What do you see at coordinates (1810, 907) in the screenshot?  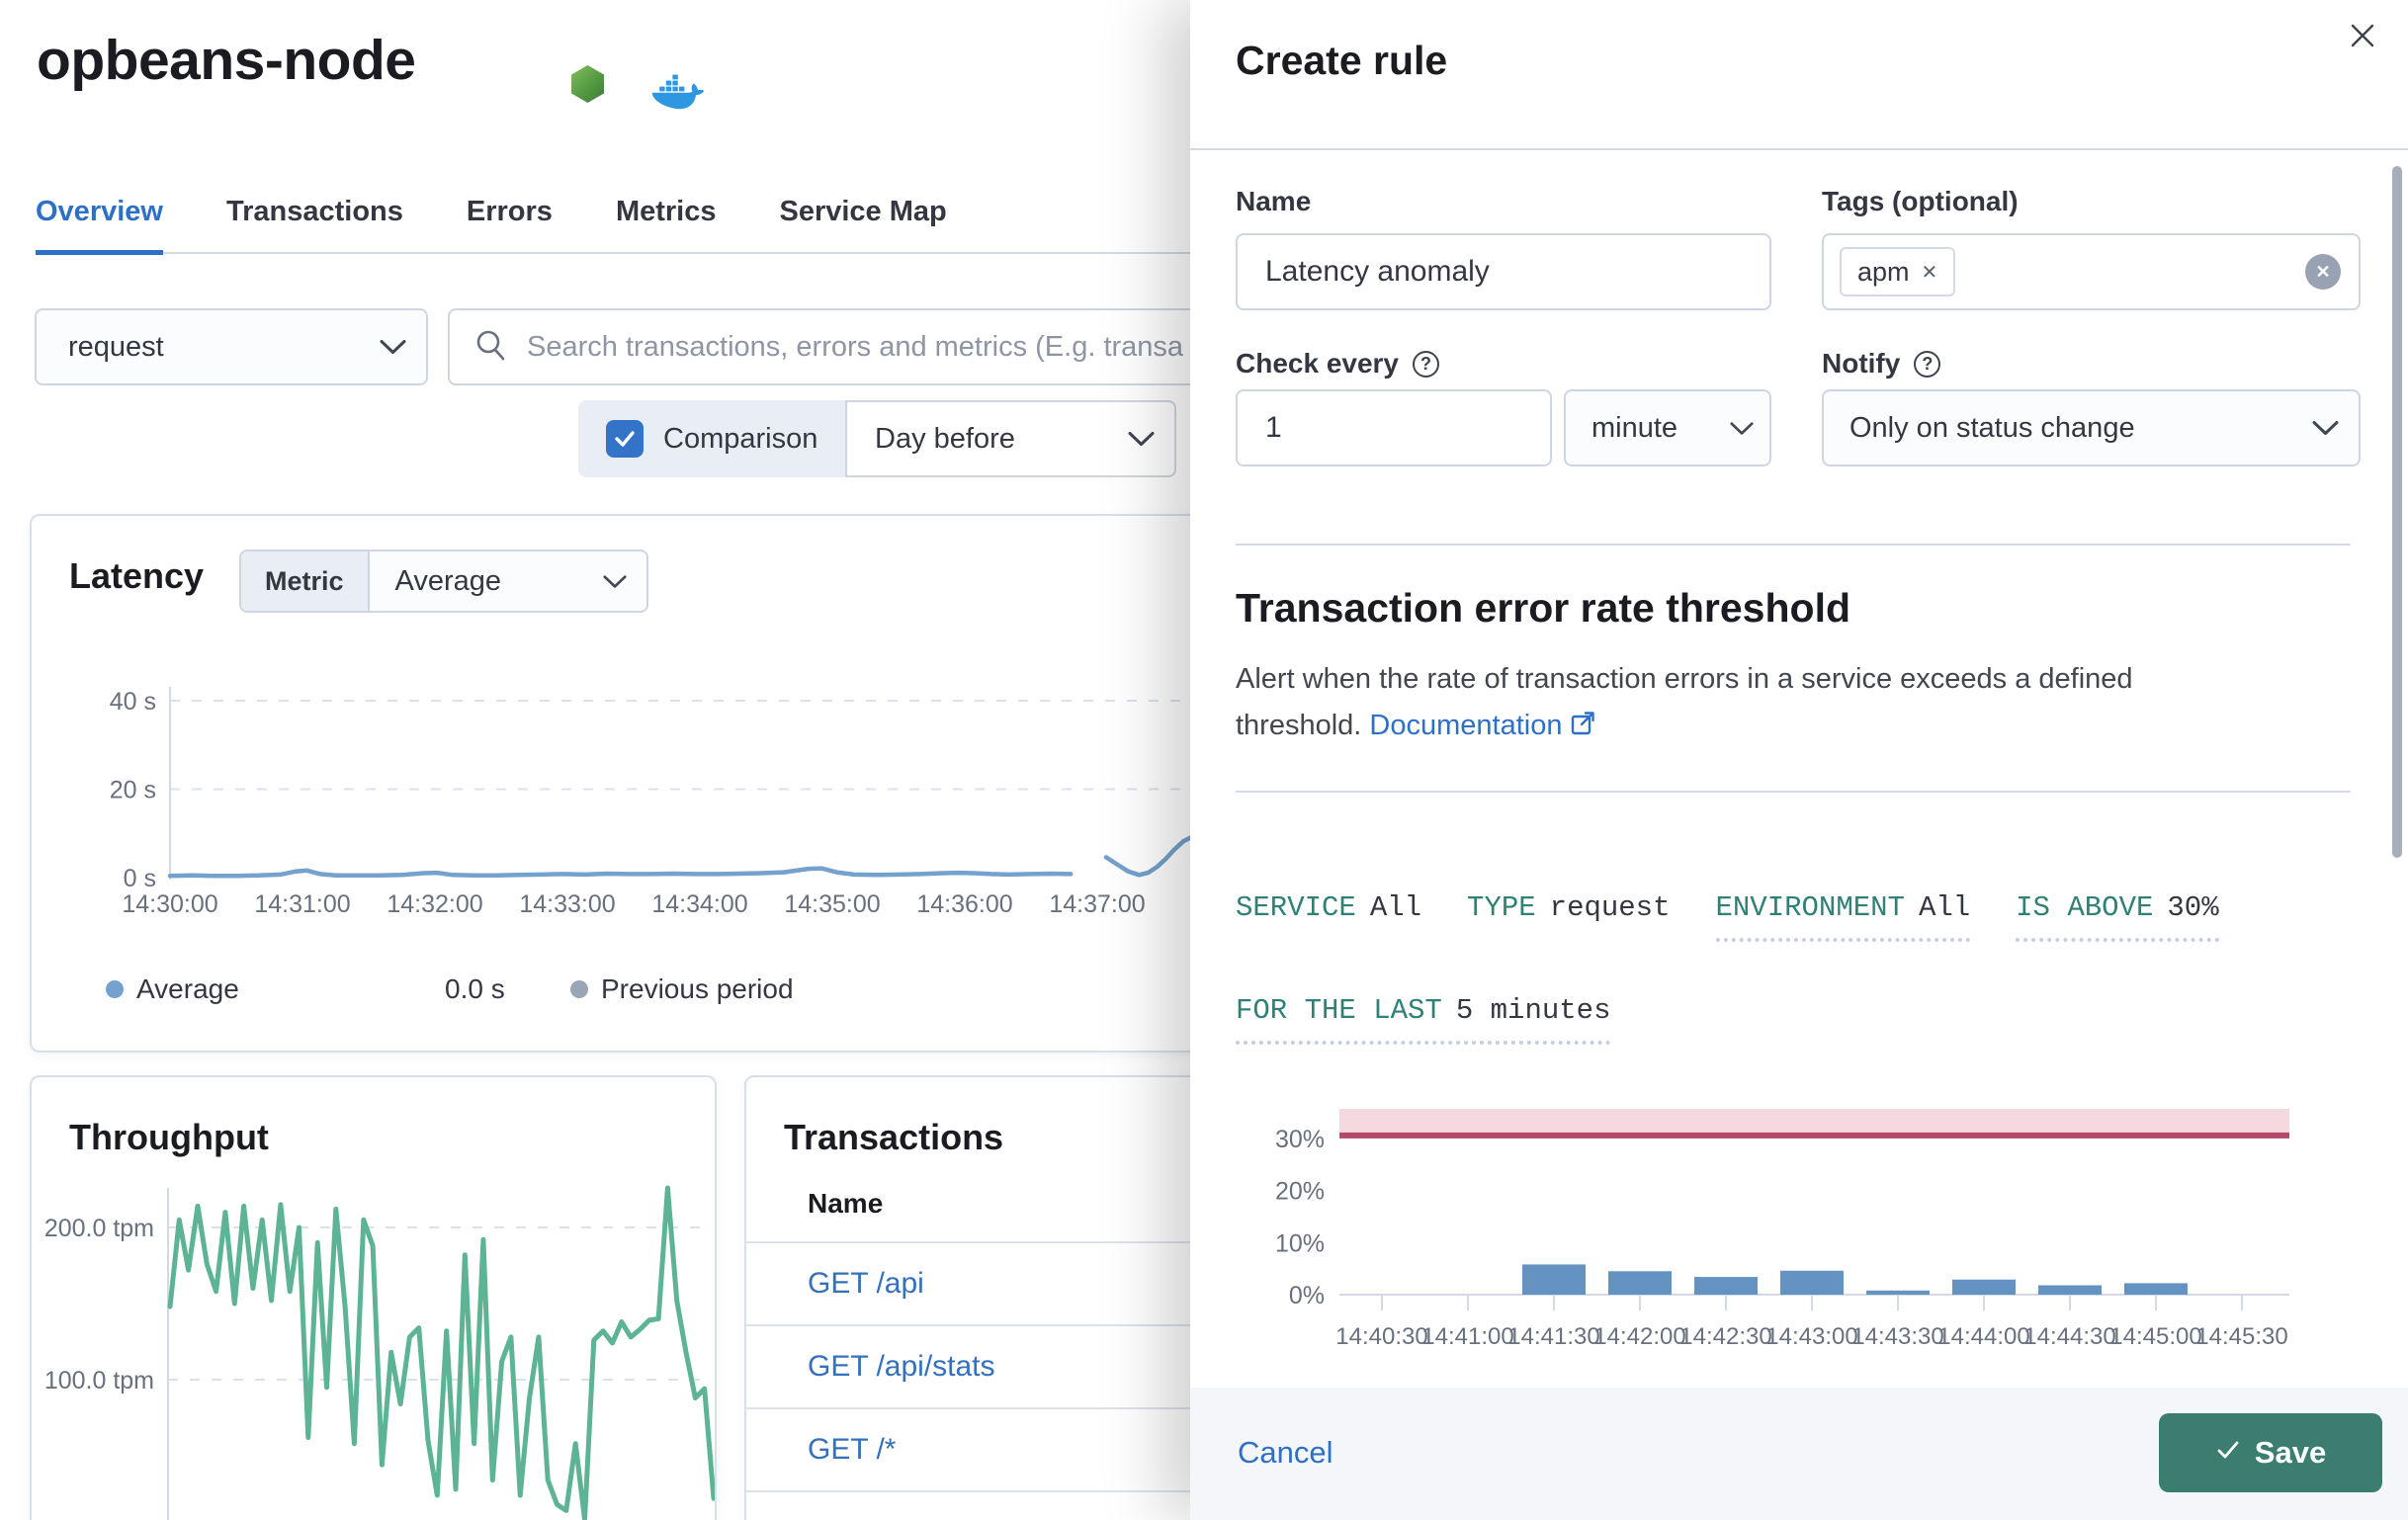 I see `expression-label: ENVIRONMENT` at bounding box center [1810, 907].